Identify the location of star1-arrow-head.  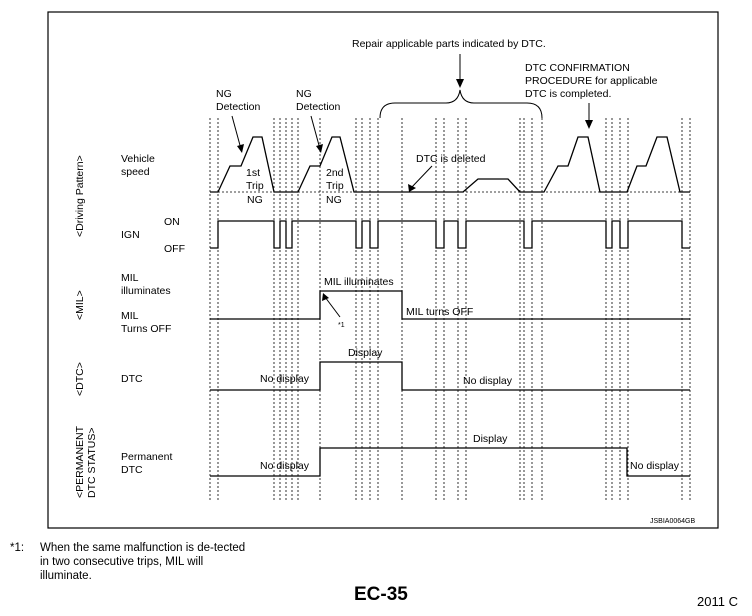
(325, 297).